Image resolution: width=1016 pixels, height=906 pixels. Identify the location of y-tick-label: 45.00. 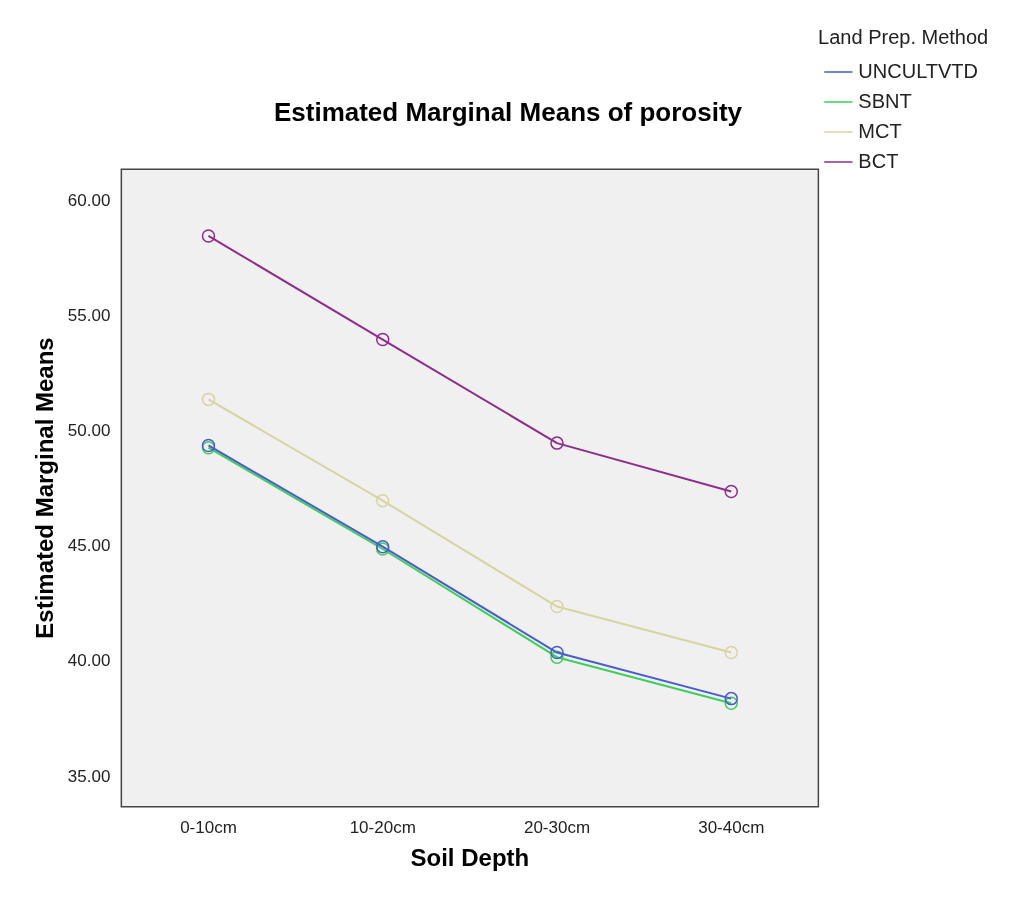
(89, 546).